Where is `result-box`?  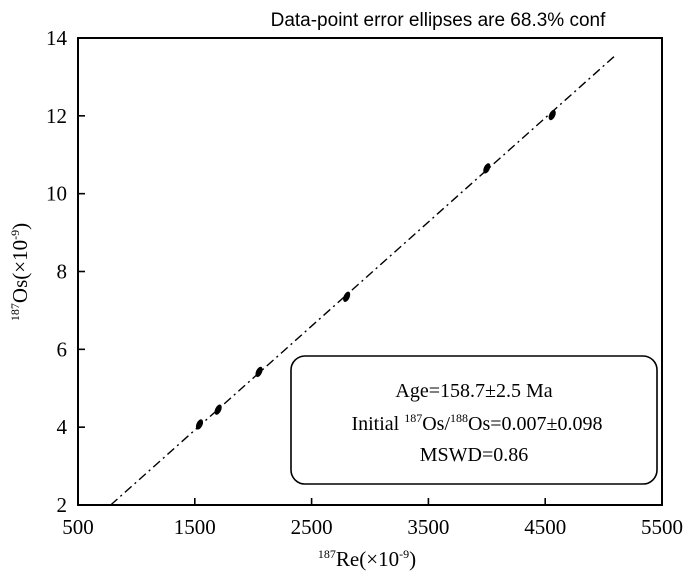
result-box is located at coordinates (474, 420).